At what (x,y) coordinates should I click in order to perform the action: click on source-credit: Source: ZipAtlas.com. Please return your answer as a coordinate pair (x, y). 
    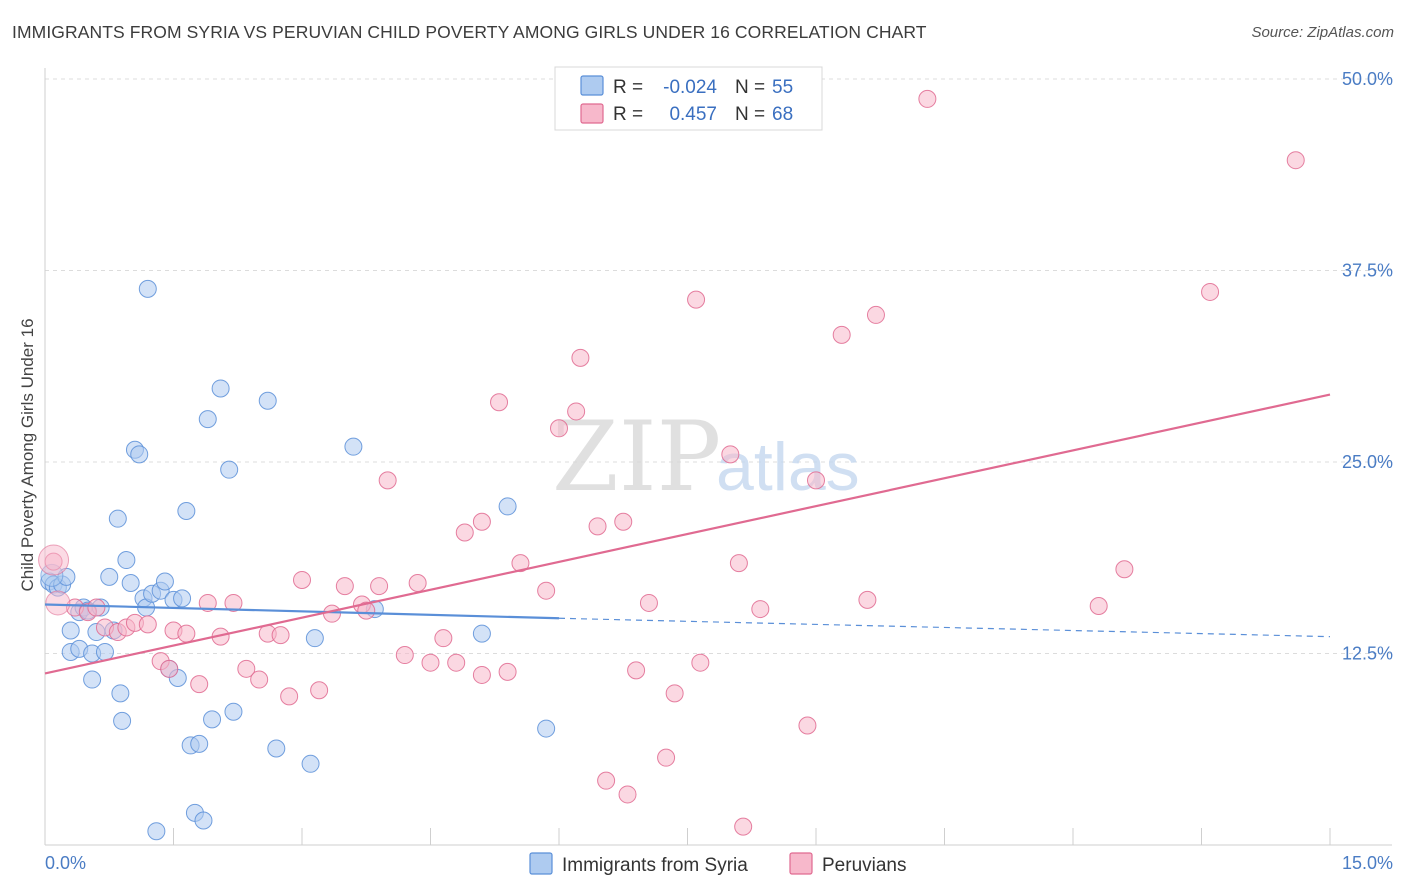
    Looking at the image, I should click on (1322, 32).